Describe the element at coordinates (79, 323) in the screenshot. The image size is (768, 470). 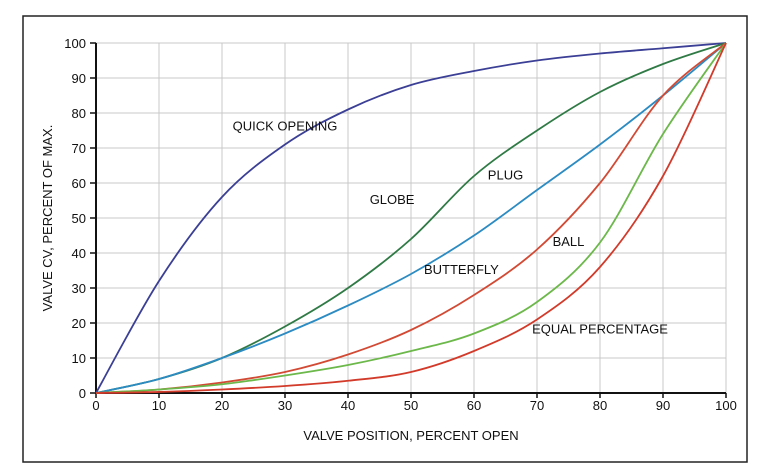
I see `y-tick-label: 20` at that location.